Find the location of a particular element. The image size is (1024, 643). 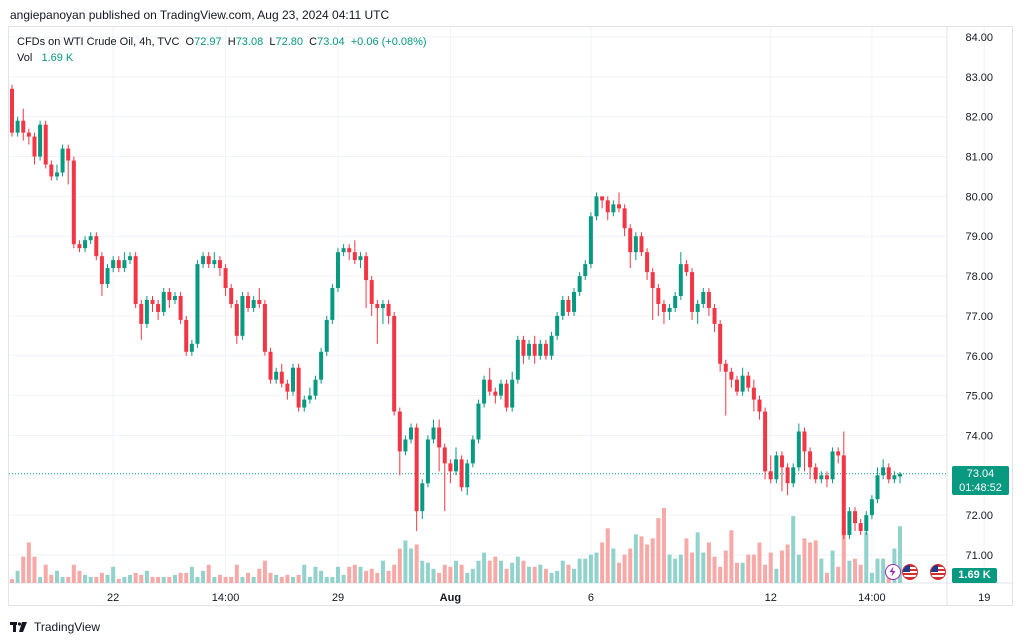

legend-symbol: CFDs on WTI Crude Oil, 4h, TVC is located at coordinates (98, 42).